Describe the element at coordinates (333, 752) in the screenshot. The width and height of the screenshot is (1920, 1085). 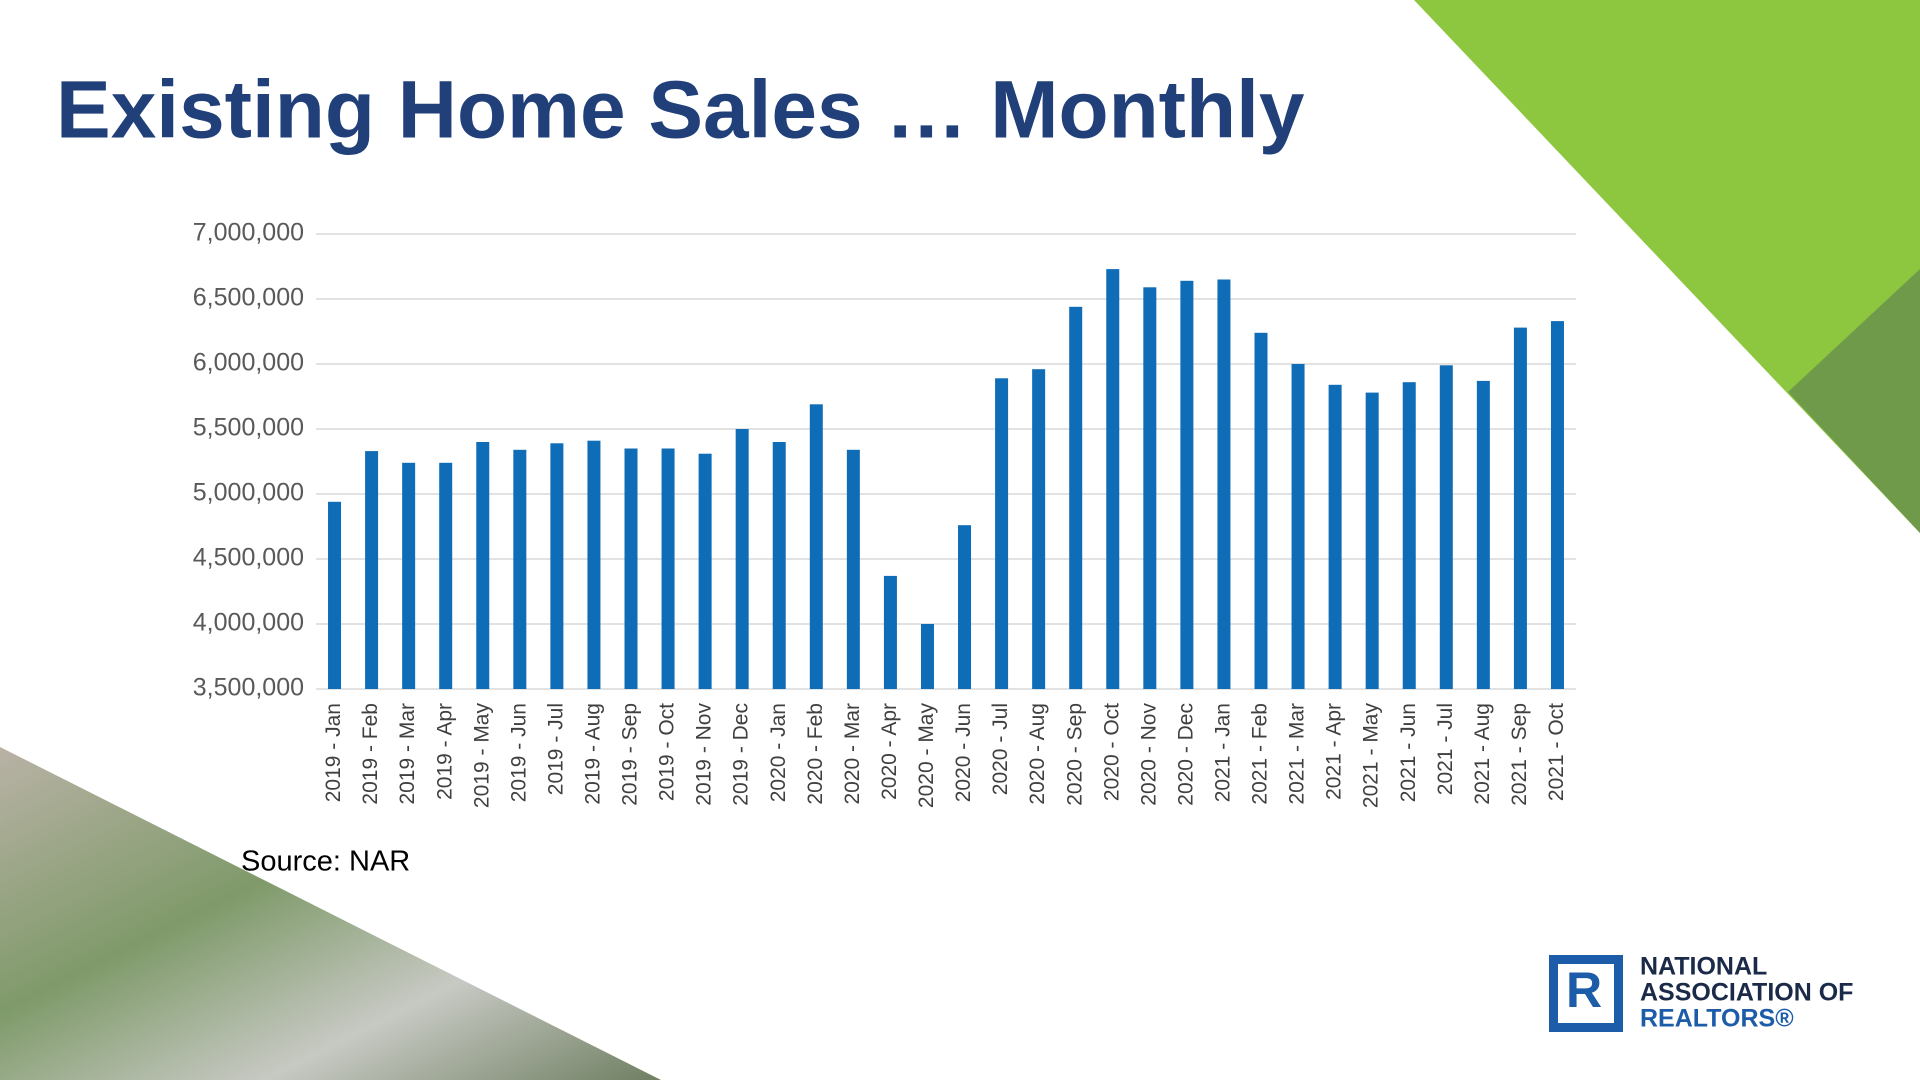
I see `x-tick-label: 2019 - Jan` at that location.